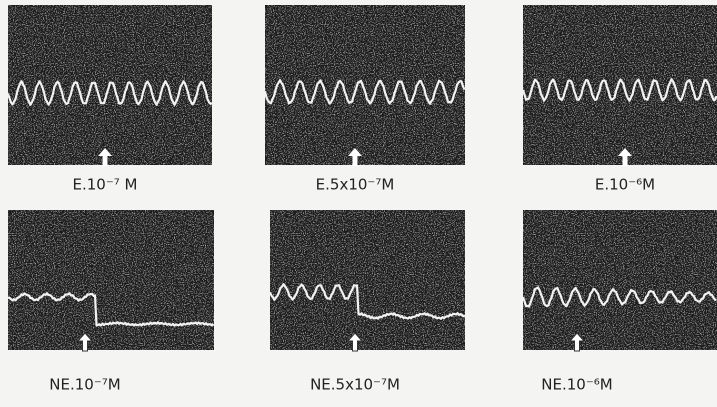 This screenshot has height=407, width=717. I want to click on panel-label: E.5x10⁻⁷M, so click(355, 185).